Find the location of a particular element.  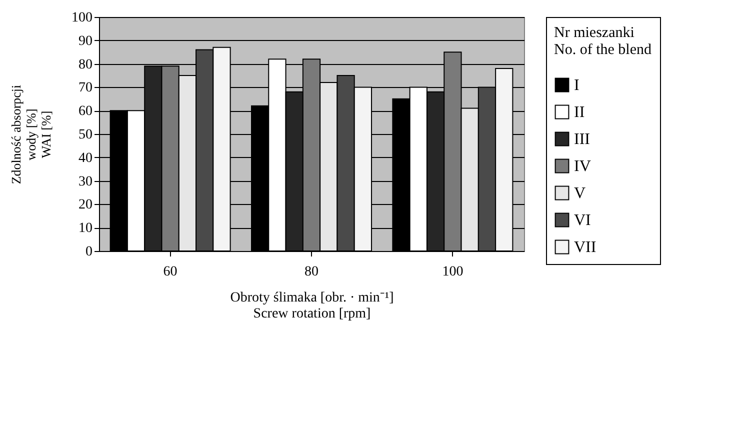

legend-label: II is located at coordinates (579, 112).